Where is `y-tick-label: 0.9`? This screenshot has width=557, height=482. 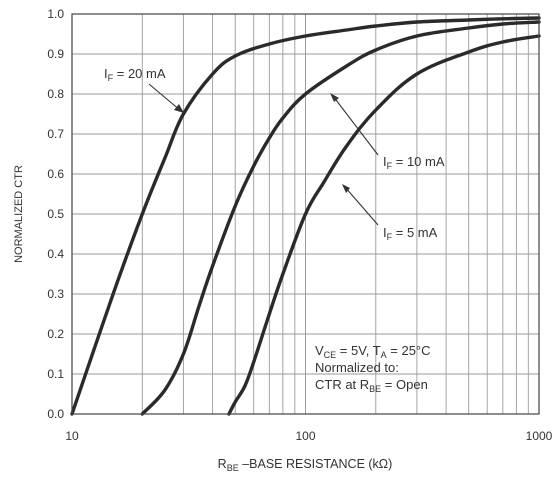 y-tick-label: 0.9 is located at coordinates (55, 54).